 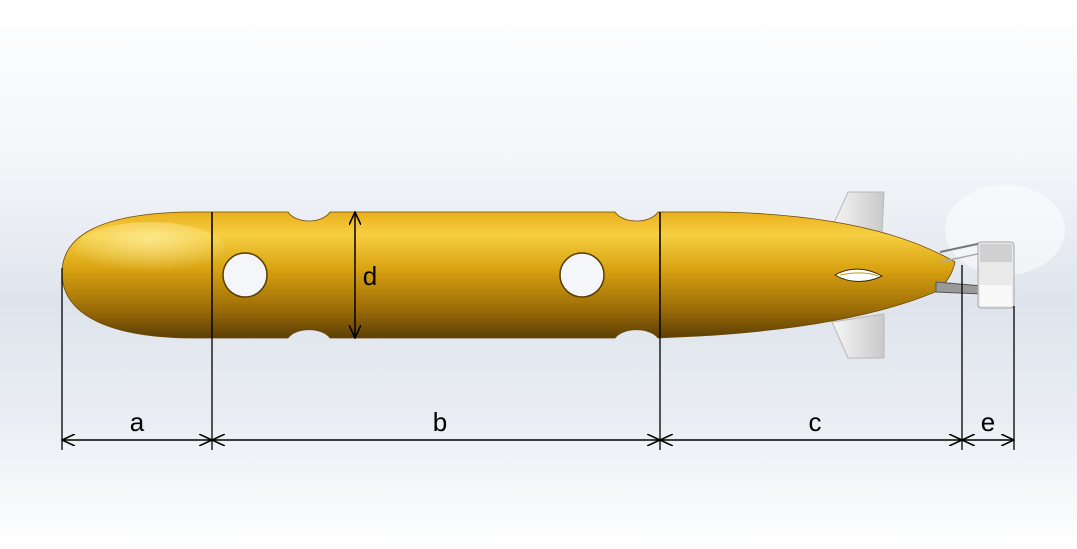 What do you see at coordinates (815, 422) in the screenshot?
I see `label-c: c` at bounding box center [815, 422].